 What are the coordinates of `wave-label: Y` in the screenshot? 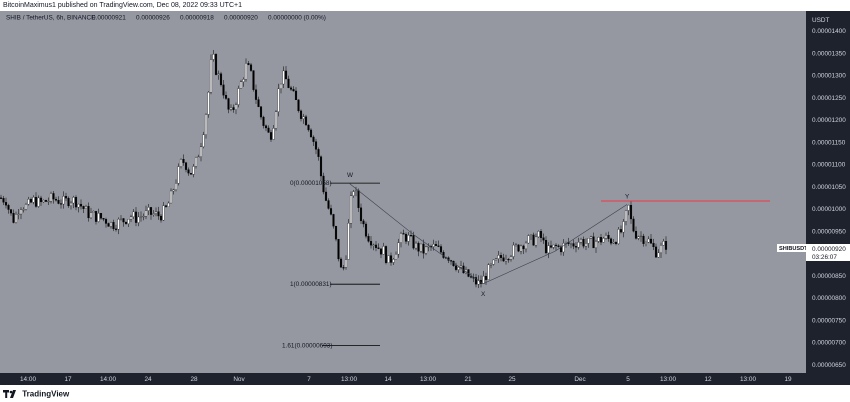 It's located at (627, 197).